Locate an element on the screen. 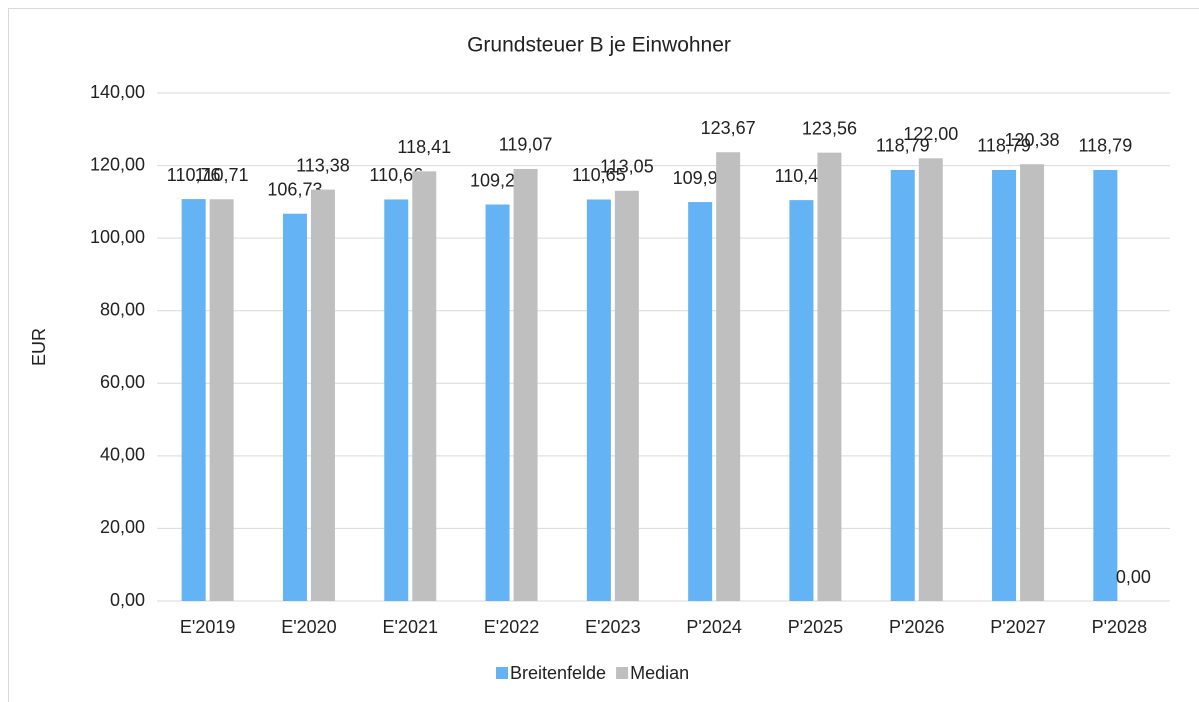 This screenshot has width=1199, height=702. data-label: 109,27 is located at coordinates (497, 180).